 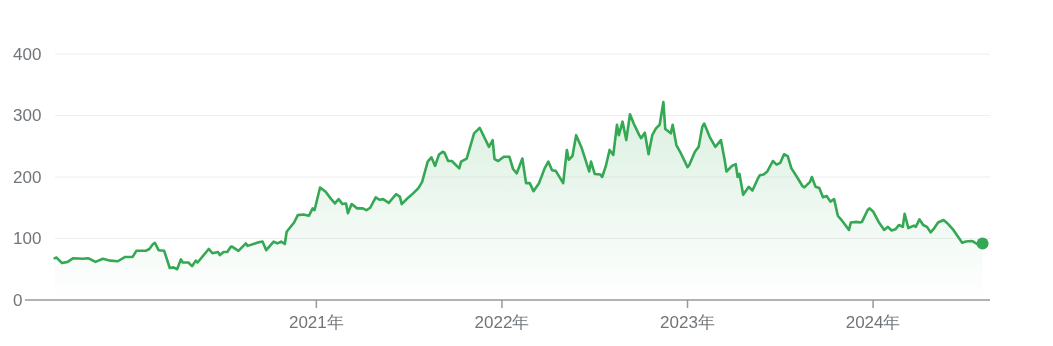 What do you see at coordinates (27, 115) in the screenshot?
I see `y-tick-label: 300` at bounding box center [27, 115].